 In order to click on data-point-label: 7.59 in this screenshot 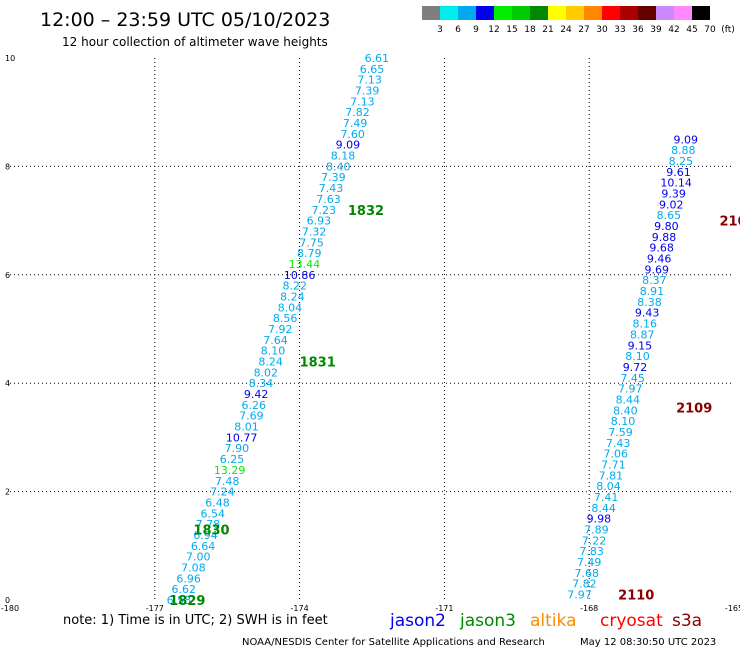, I will do `click(620, 432)`.